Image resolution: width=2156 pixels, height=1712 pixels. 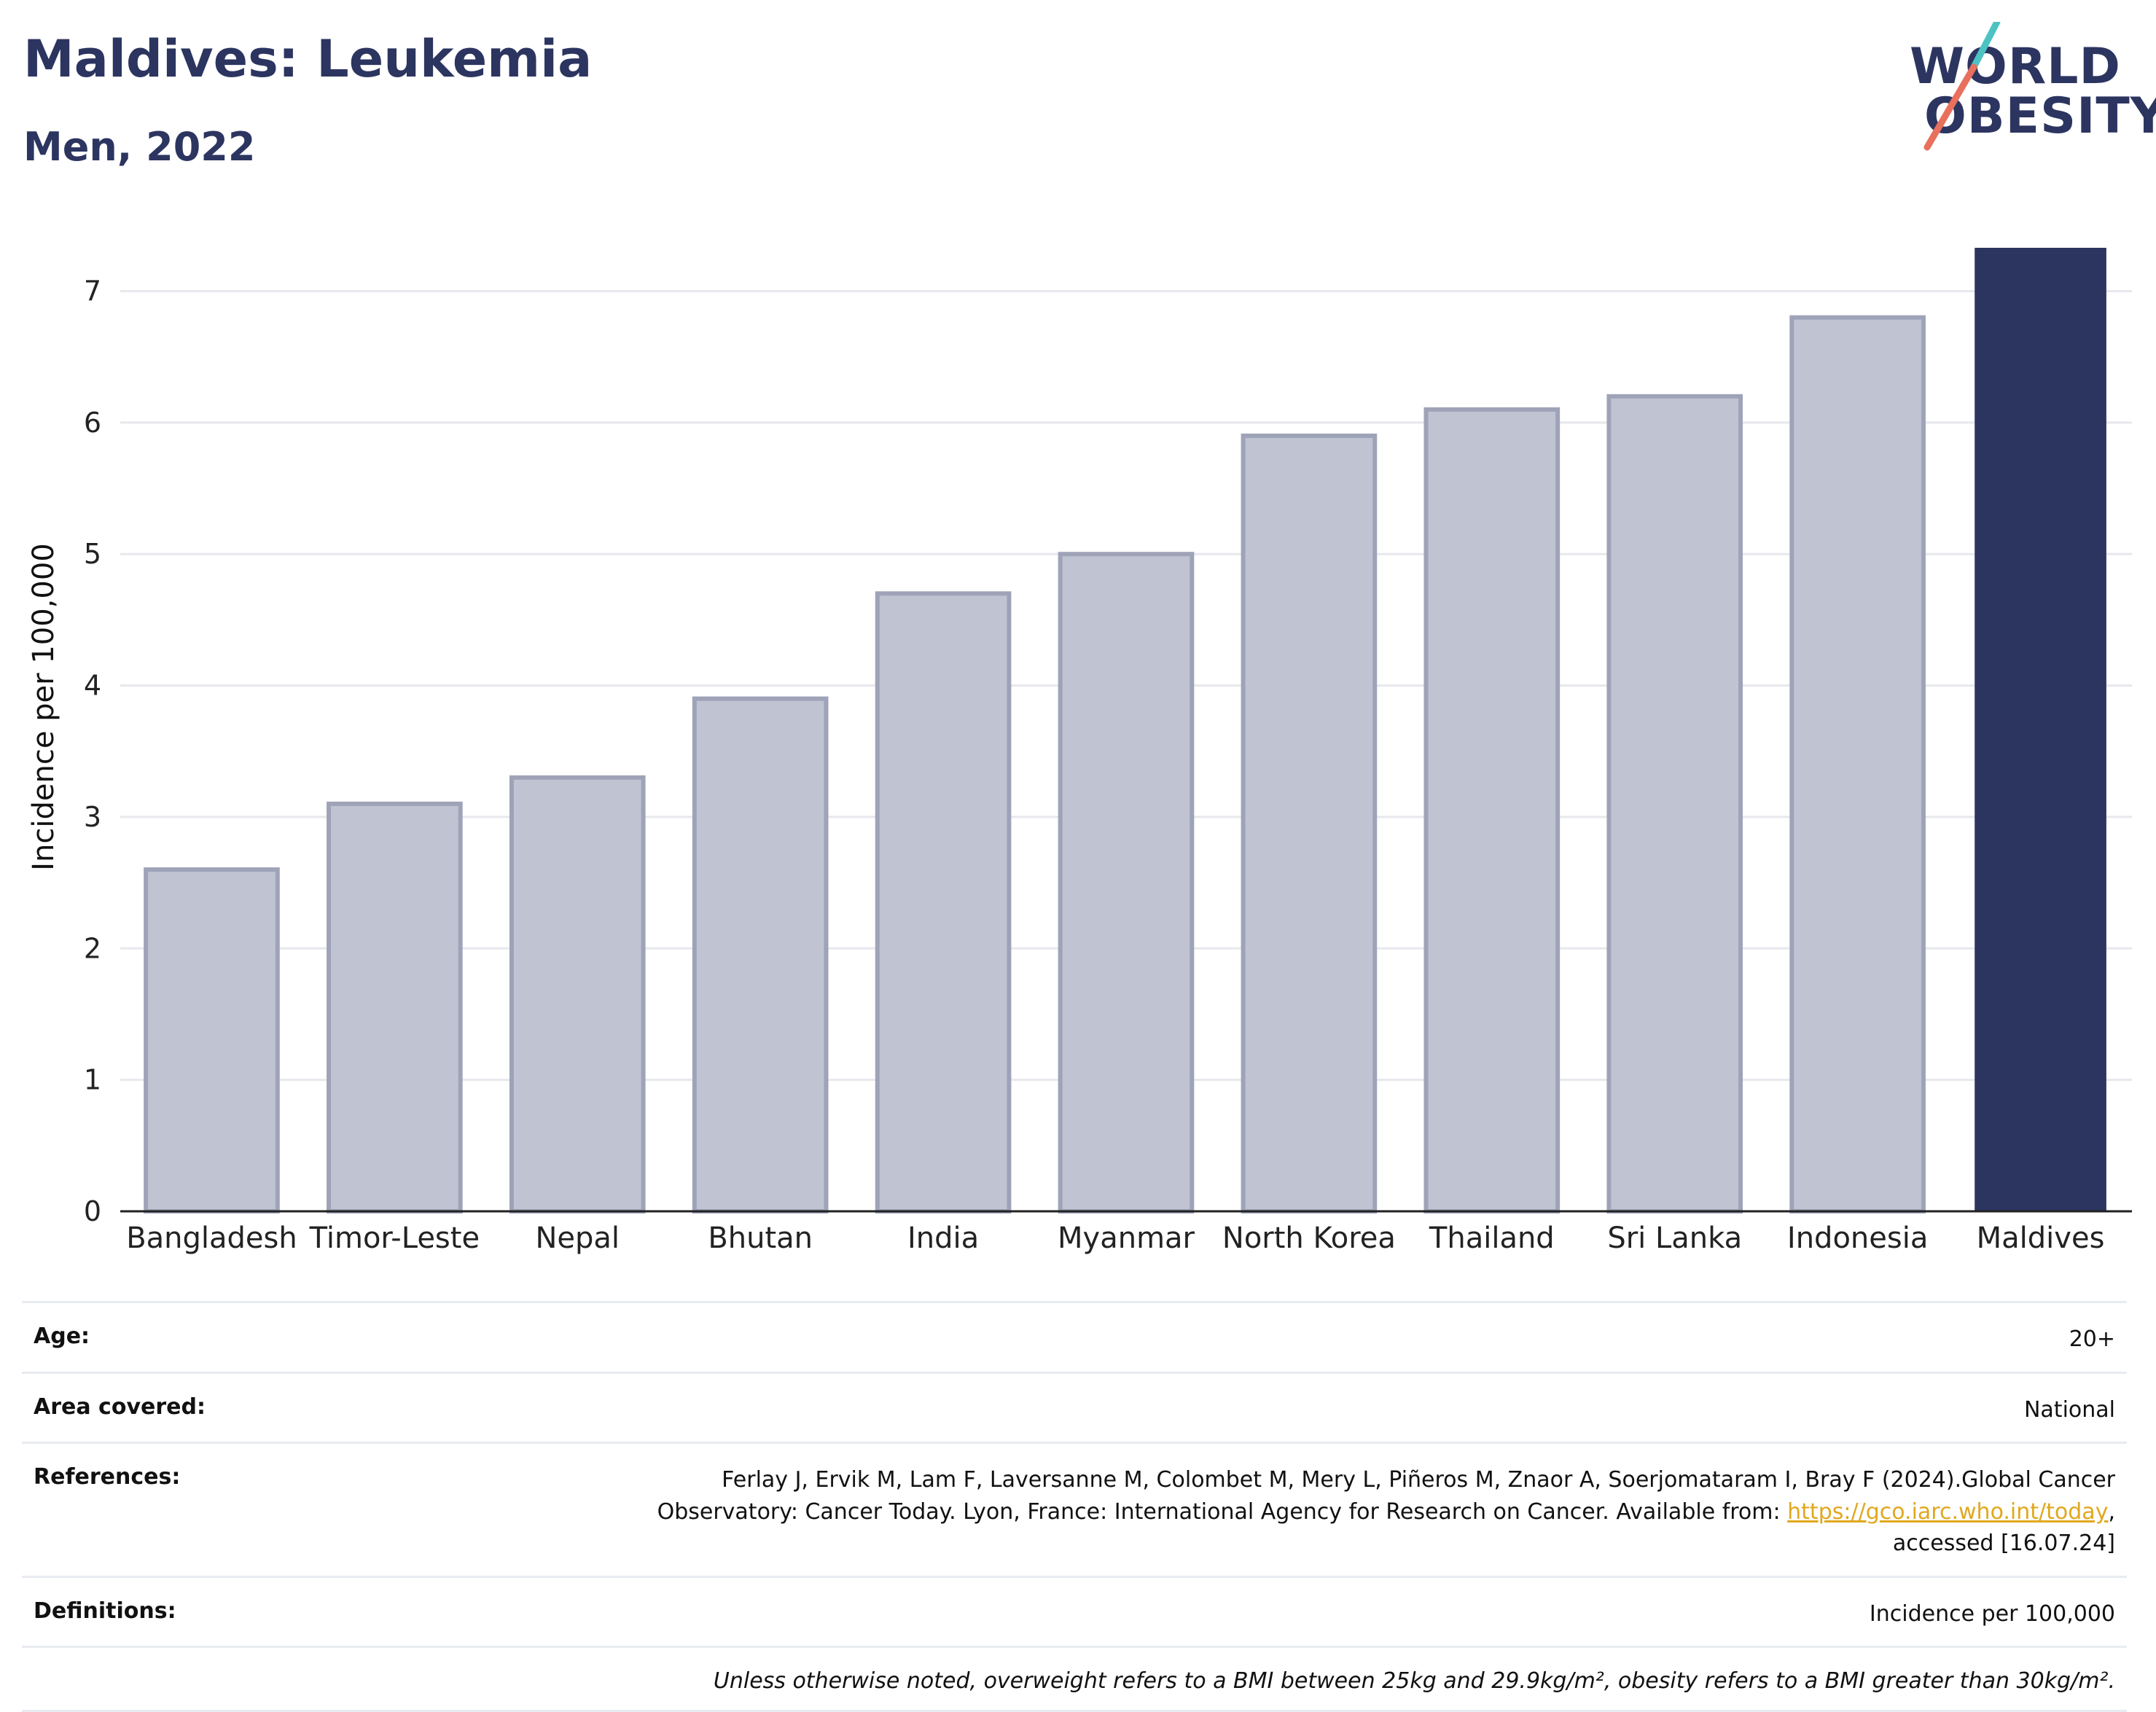 What do you see at coordinates (578, 994) in the screenshot?
I see `bar-nepal` at bounding box center [578, 994].